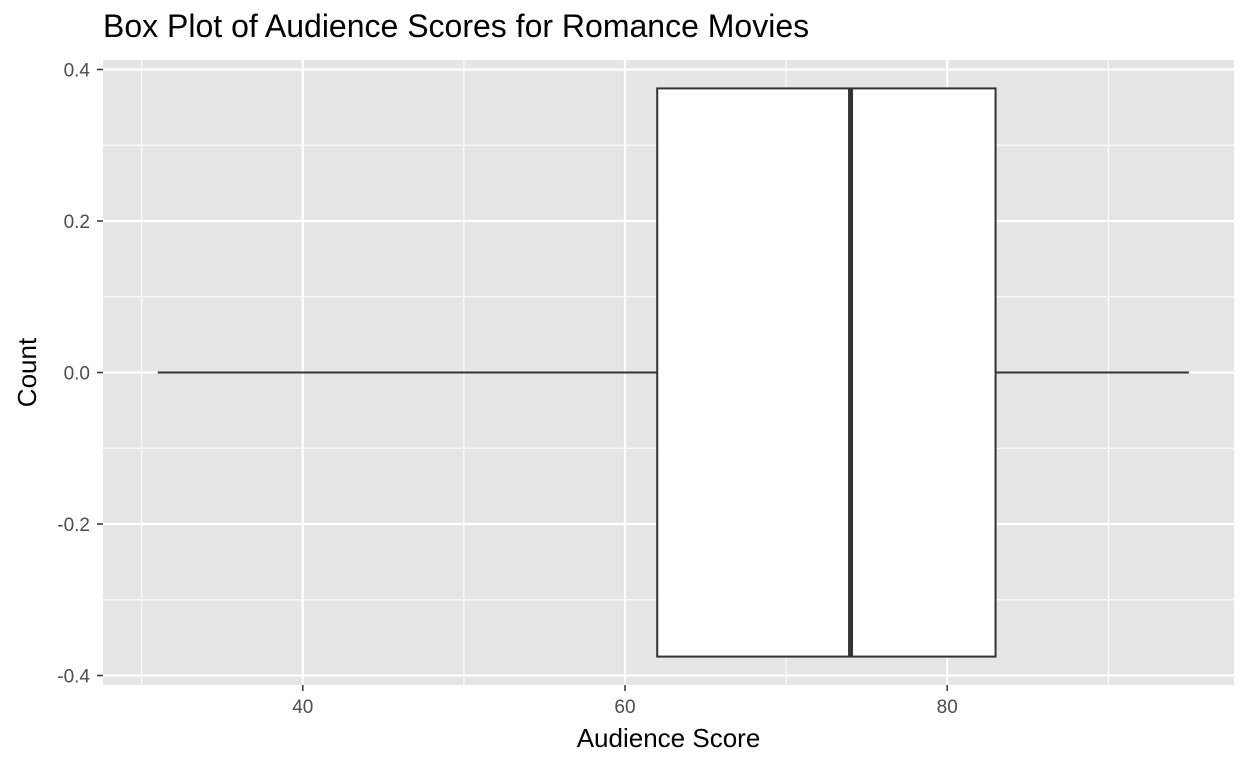 This screenshot has width=1248, height=768. Describe the element at coordinates (77, 222) in the screenshot. I see `y-tick-label: 0.2` at that location.